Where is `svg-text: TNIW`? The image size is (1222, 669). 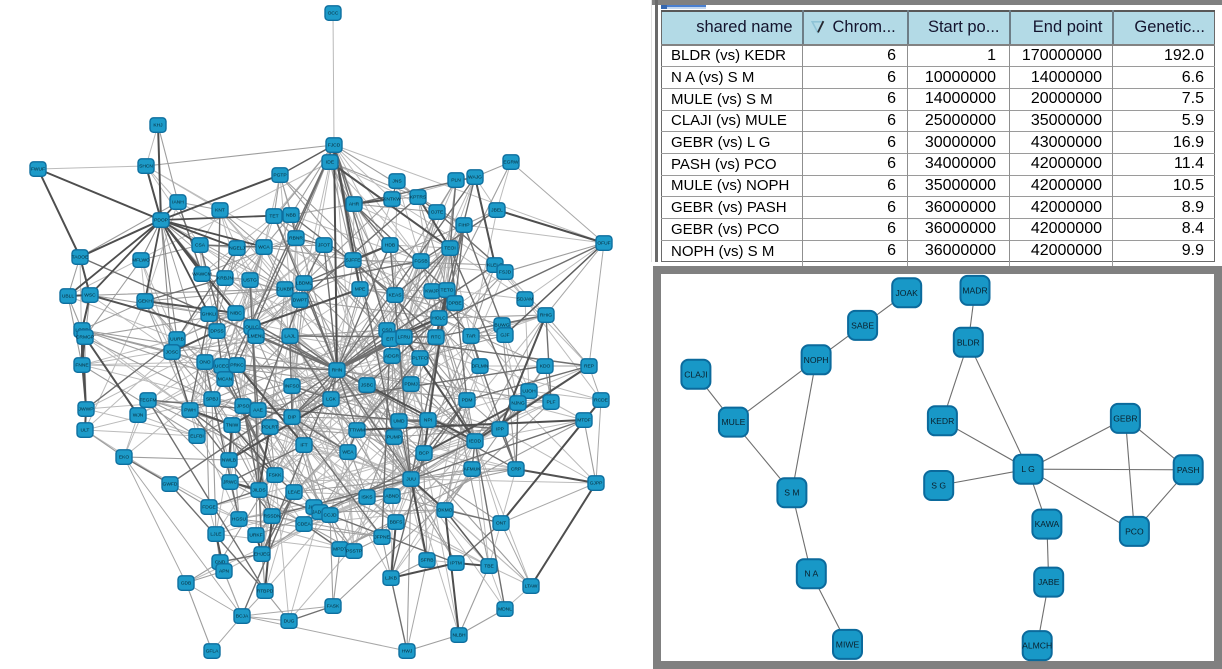 svg-text: TNIW is located at coordinates (232, 426).